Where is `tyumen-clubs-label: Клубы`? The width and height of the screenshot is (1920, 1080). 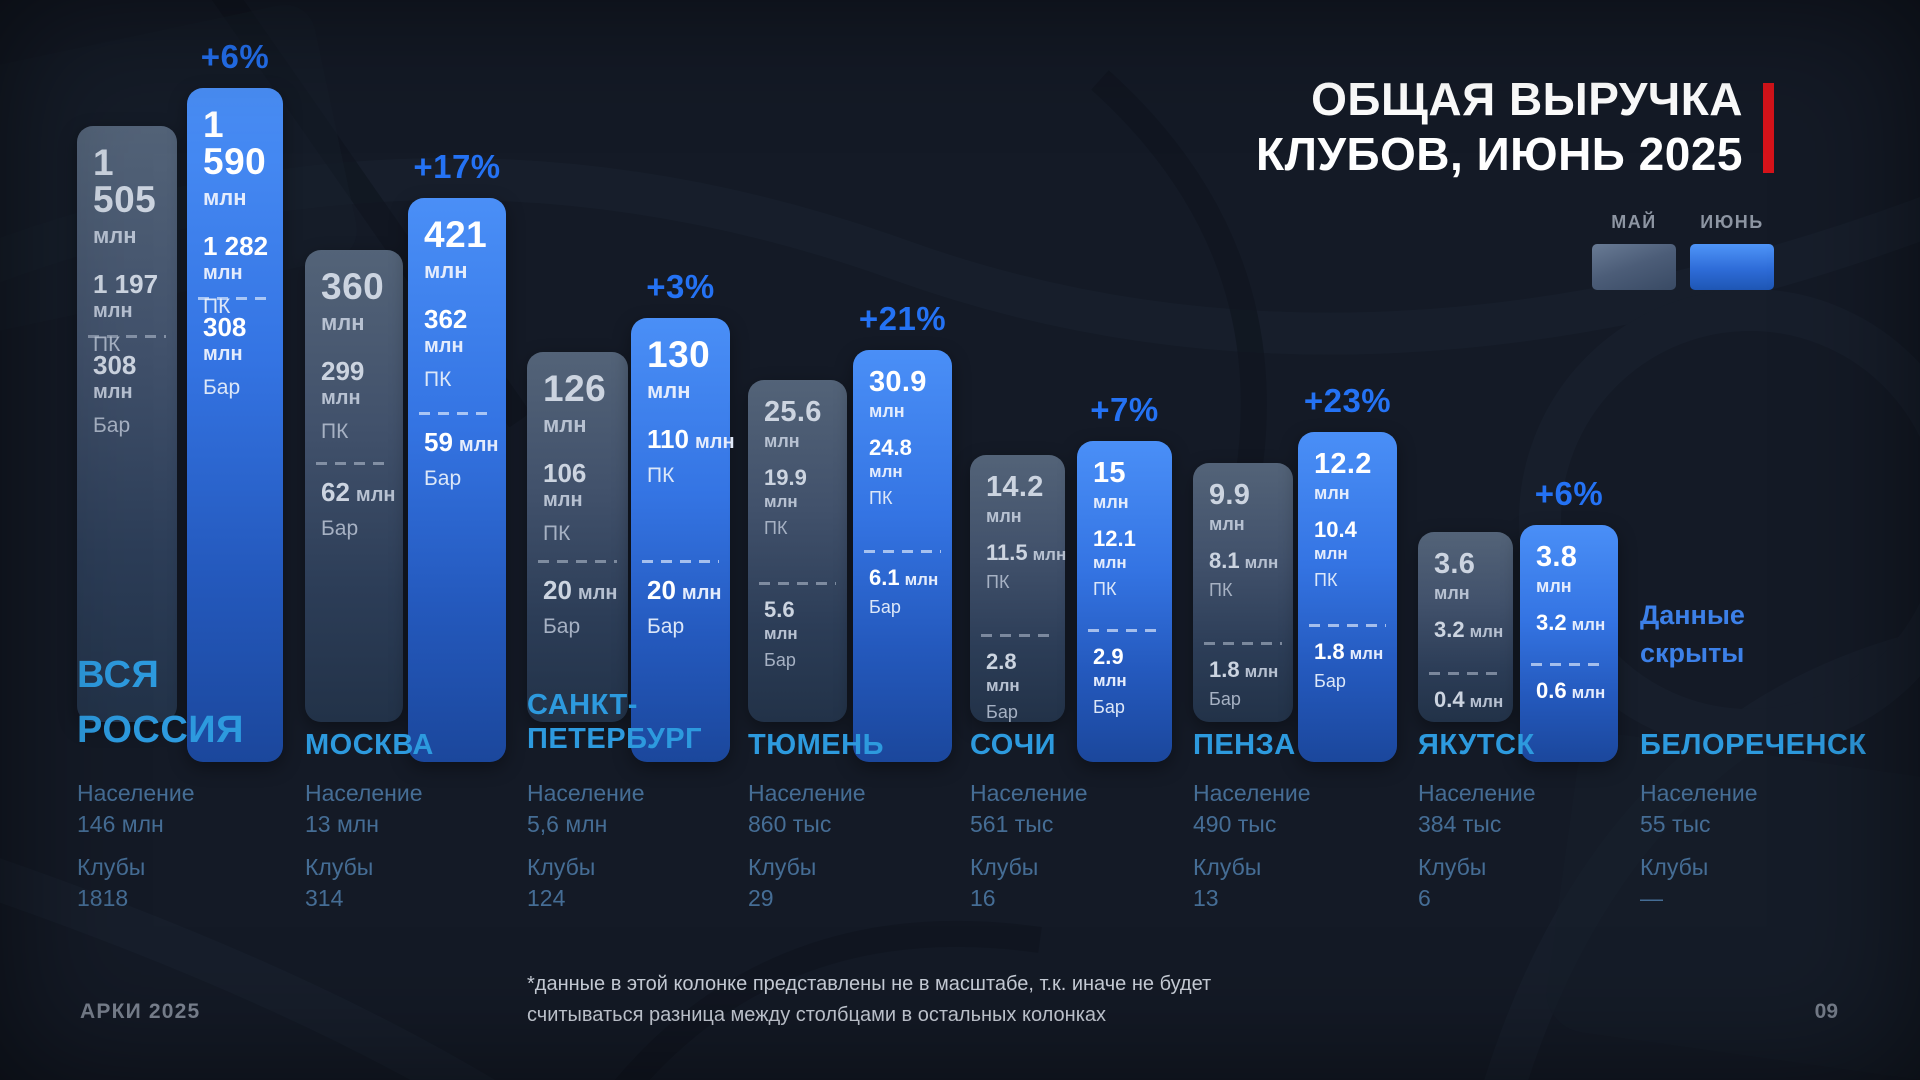 tyumen-clubs-label: Клубы is located at coordinates (782, 867).